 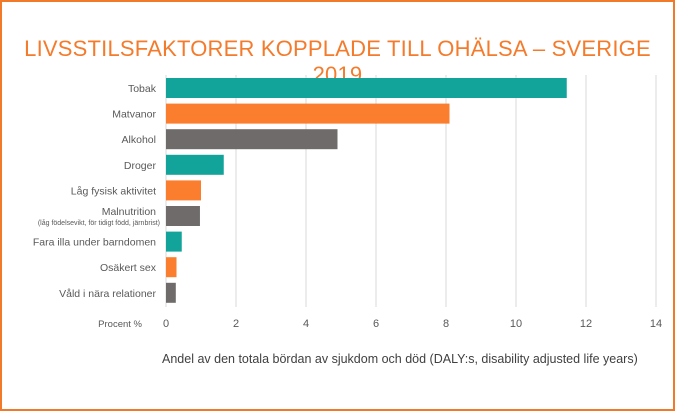 I want to click on x-tick-label: 2, so click(x=236, y=324).